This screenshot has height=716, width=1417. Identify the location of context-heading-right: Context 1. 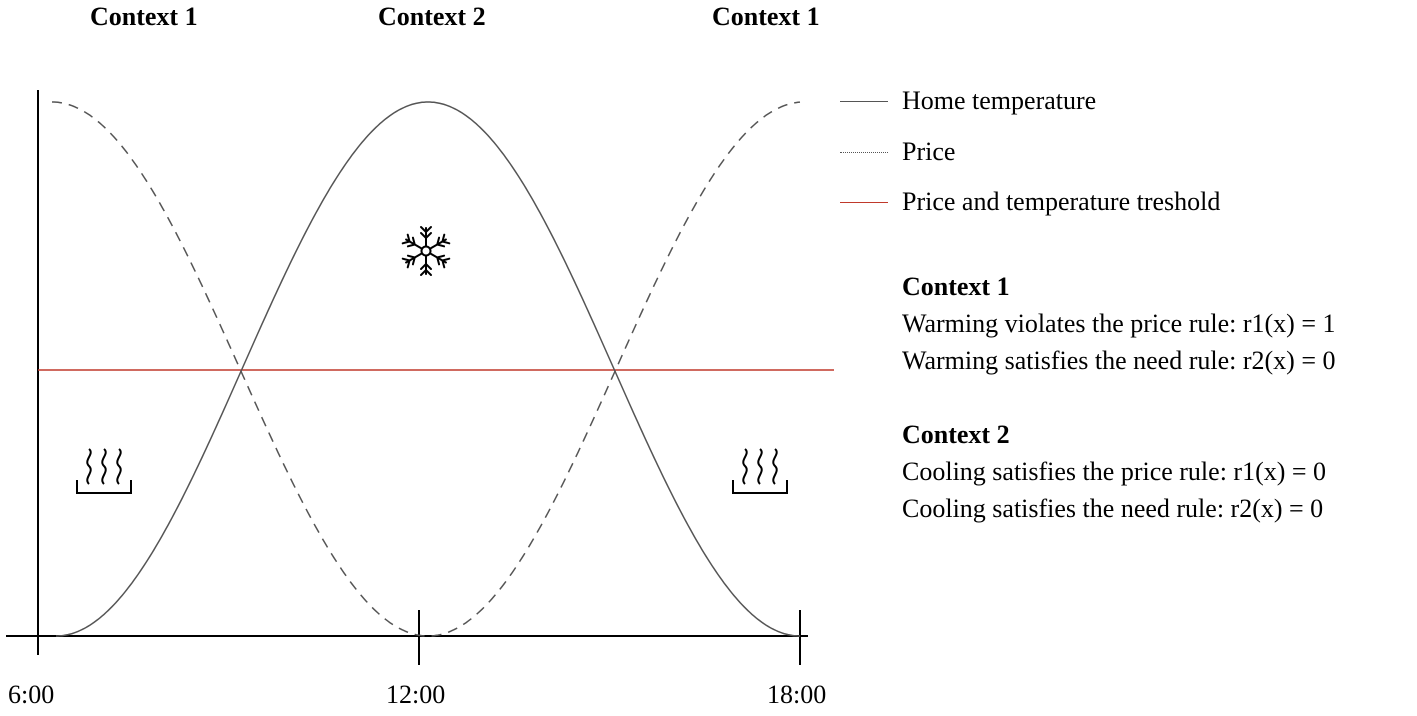
(766, 16).